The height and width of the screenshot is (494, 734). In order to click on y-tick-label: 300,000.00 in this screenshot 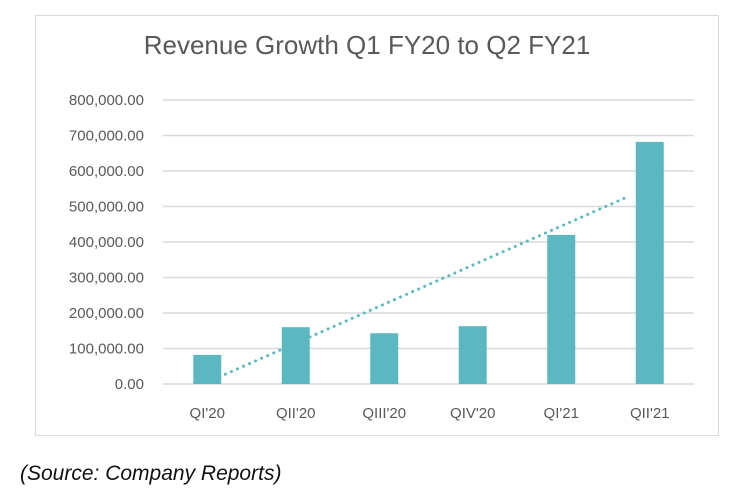, I will do `click(106, 278)`.